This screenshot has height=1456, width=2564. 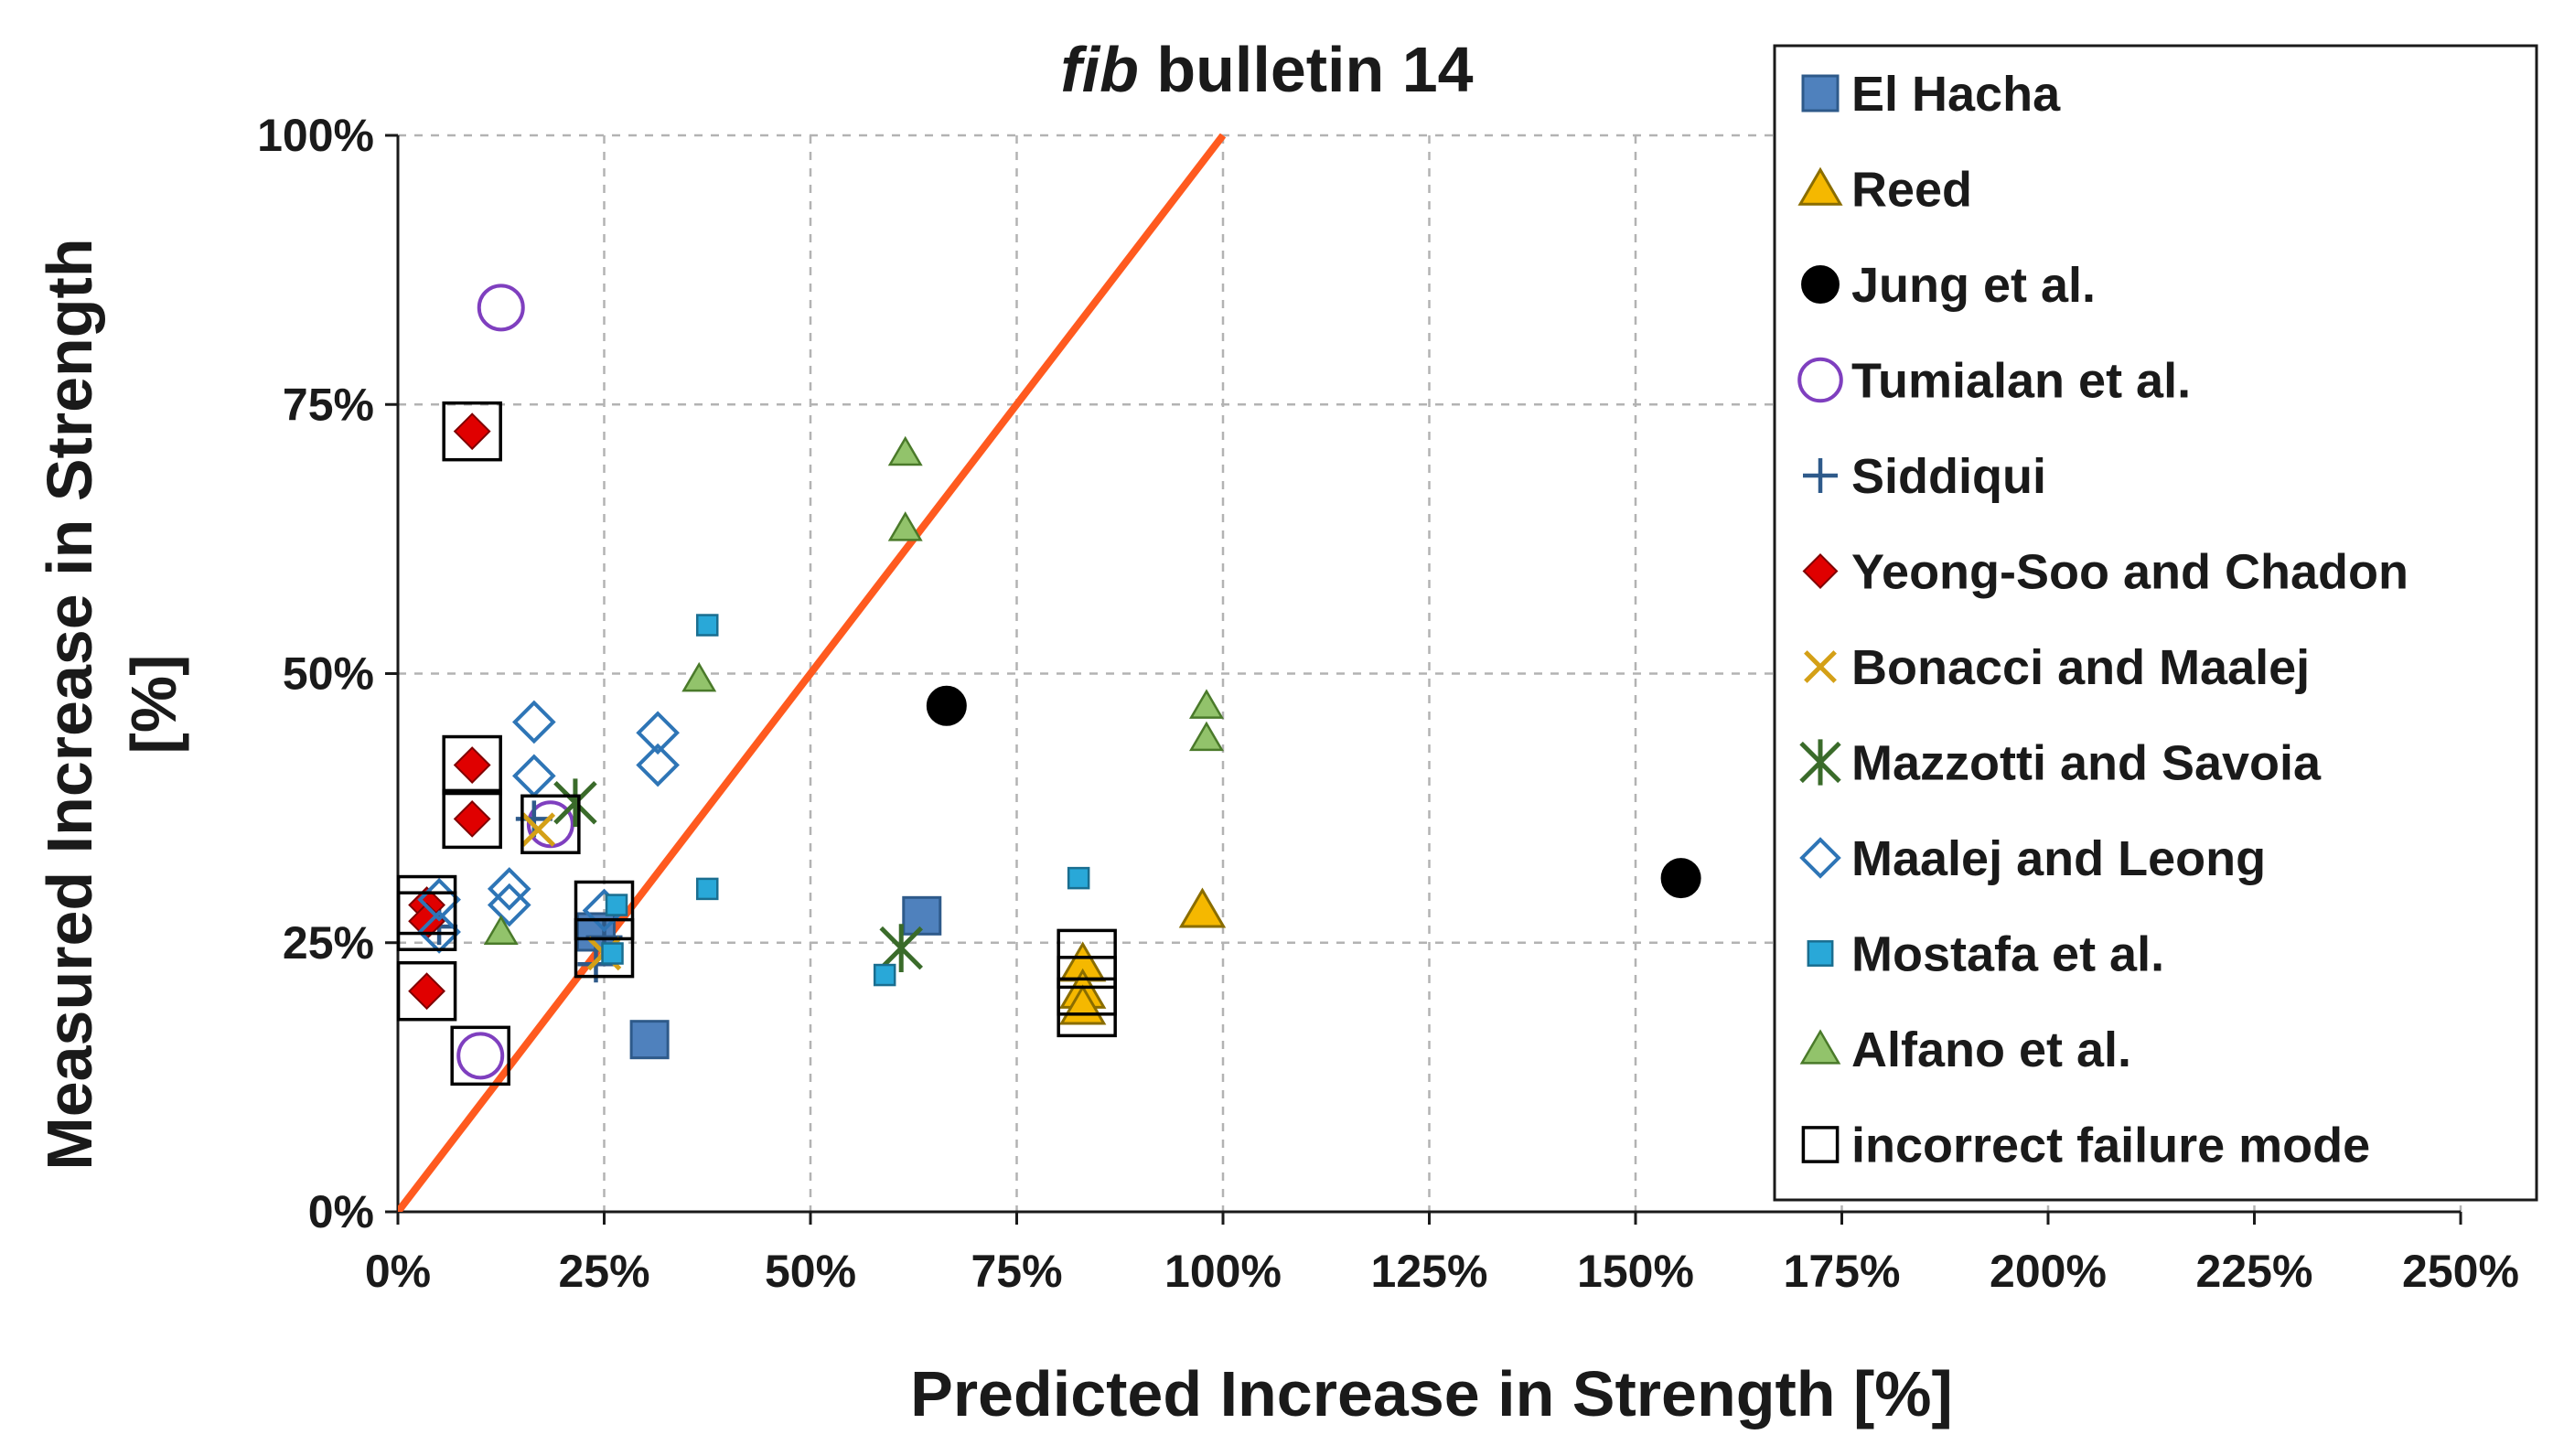 What do you see at coordinates (2021, 381) in the screenshot?
I see `legend-label-tumialan-et-al: Tumialan et al.` at bounding box center [2021, 381].